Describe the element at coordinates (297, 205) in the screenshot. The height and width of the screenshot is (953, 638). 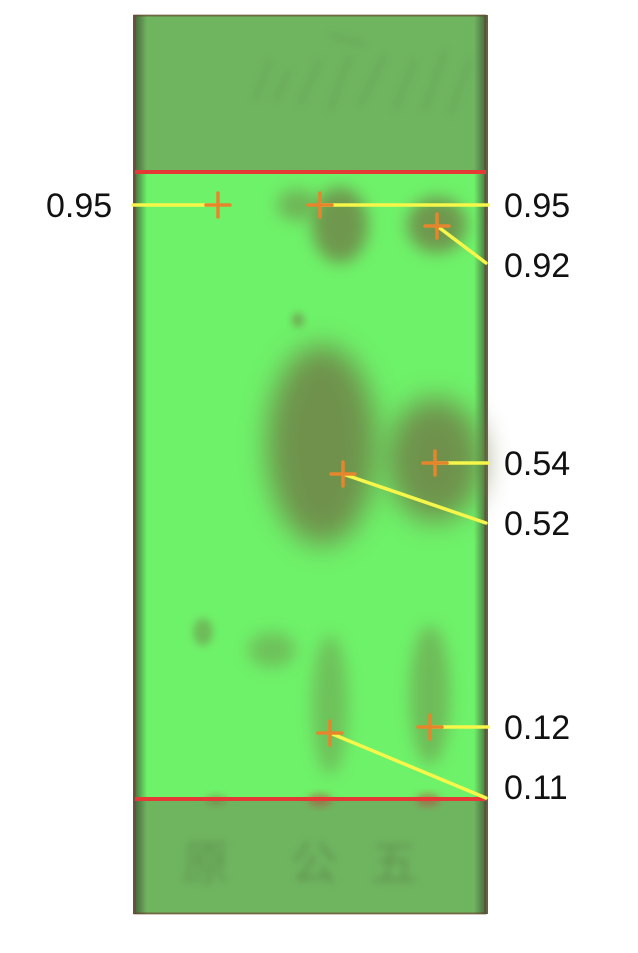
I see `spot-lane1-top` at that location.